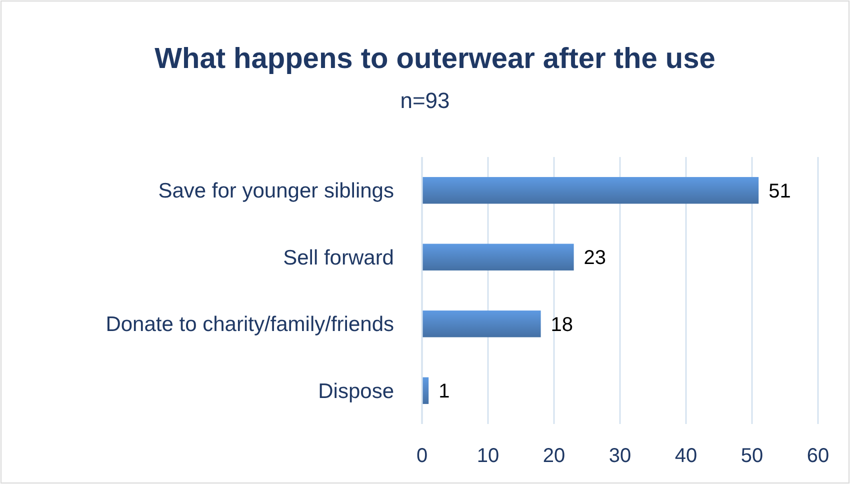 This screenshot has height=484, width=850. I want to click on x-tick-label: 10, so click(488, 456).